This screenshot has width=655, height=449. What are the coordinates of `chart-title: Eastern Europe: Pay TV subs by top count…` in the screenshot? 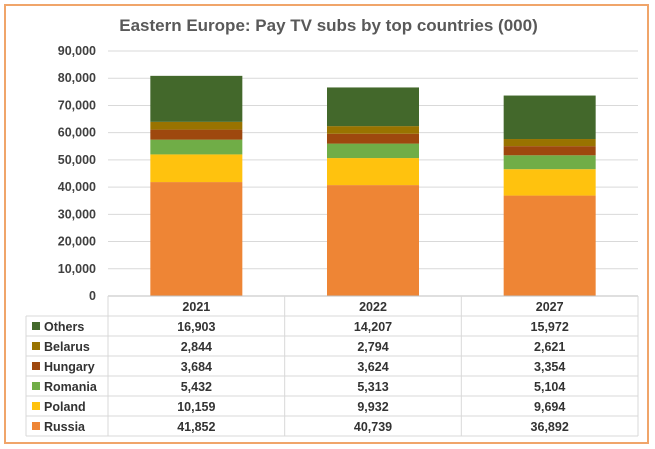 It's located at (328, 25).